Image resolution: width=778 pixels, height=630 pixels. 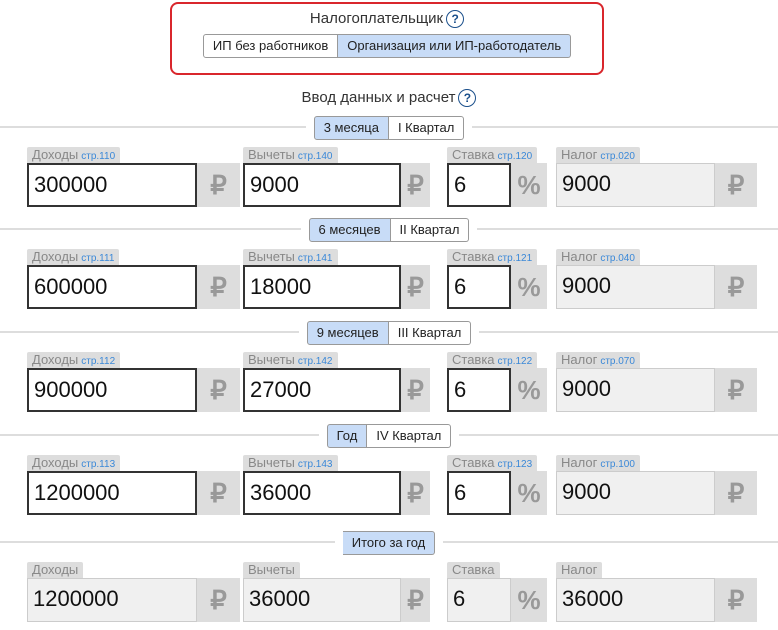 I want to click on option-button: Организация или ИП-работодатель, so click(x=455, y=46).